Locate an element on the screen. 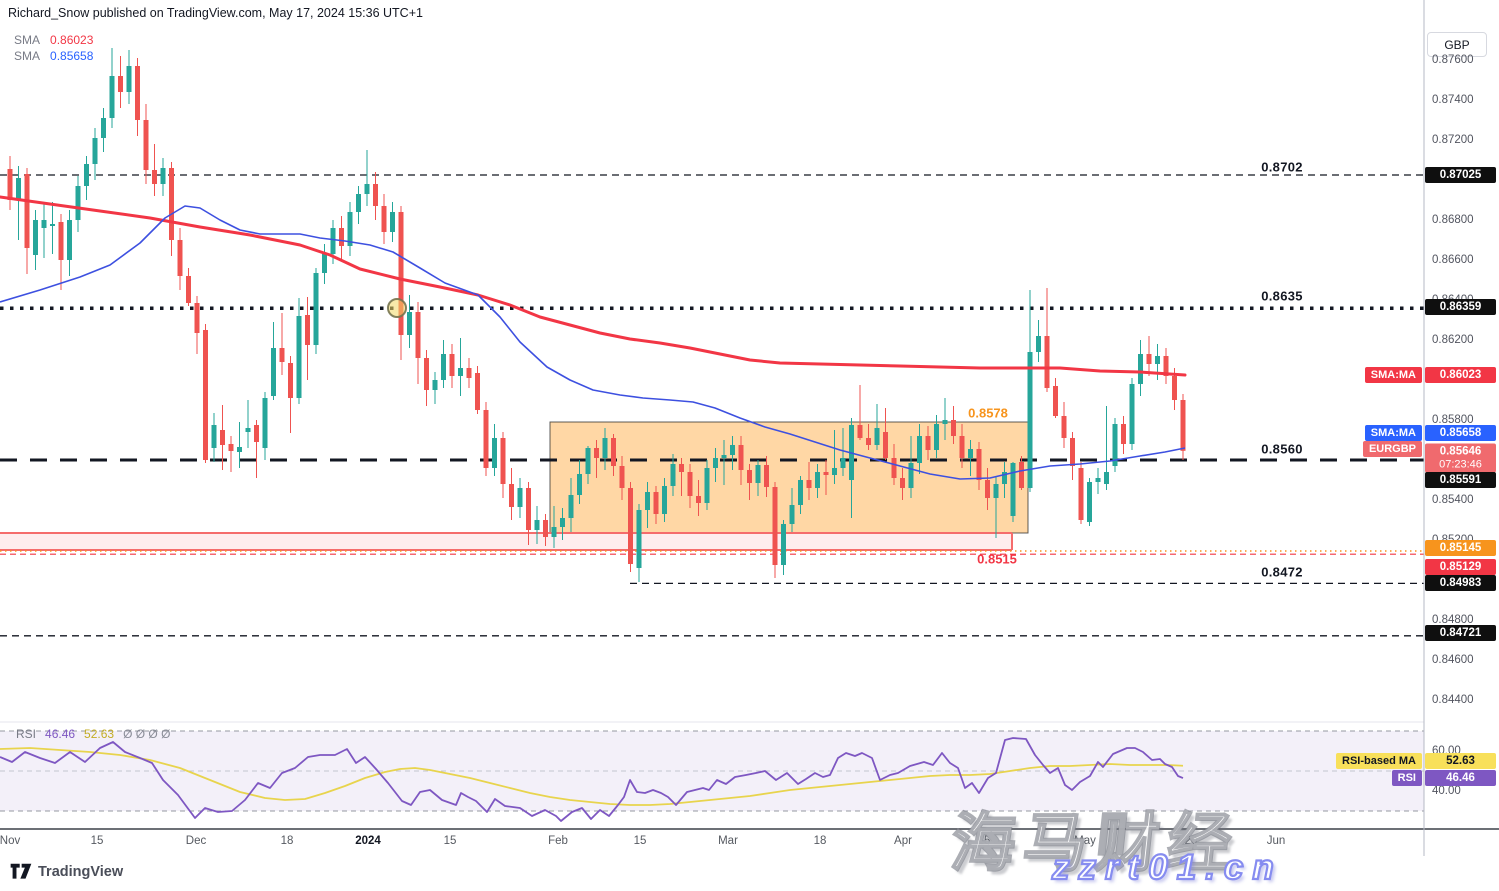  demand-zone-band is located at coordinates (506, 541).